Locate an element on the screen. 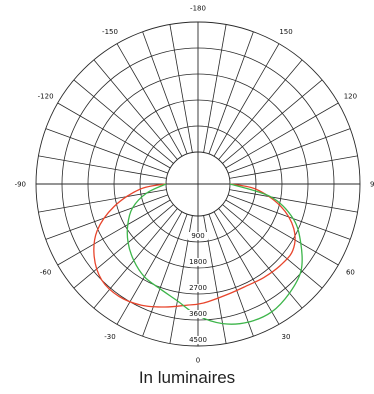  angle-label-60: 60 is located at coordinates (350, 273).